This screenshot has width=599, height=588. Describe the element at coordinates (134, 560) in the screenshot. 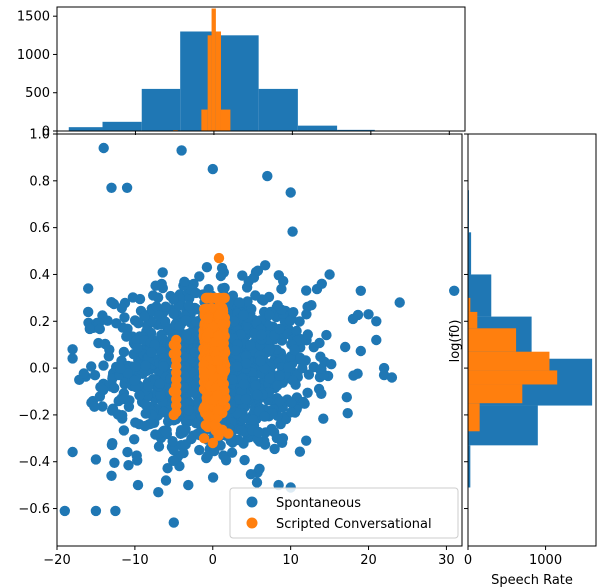

I see `x-tick-label: −10` at that location.